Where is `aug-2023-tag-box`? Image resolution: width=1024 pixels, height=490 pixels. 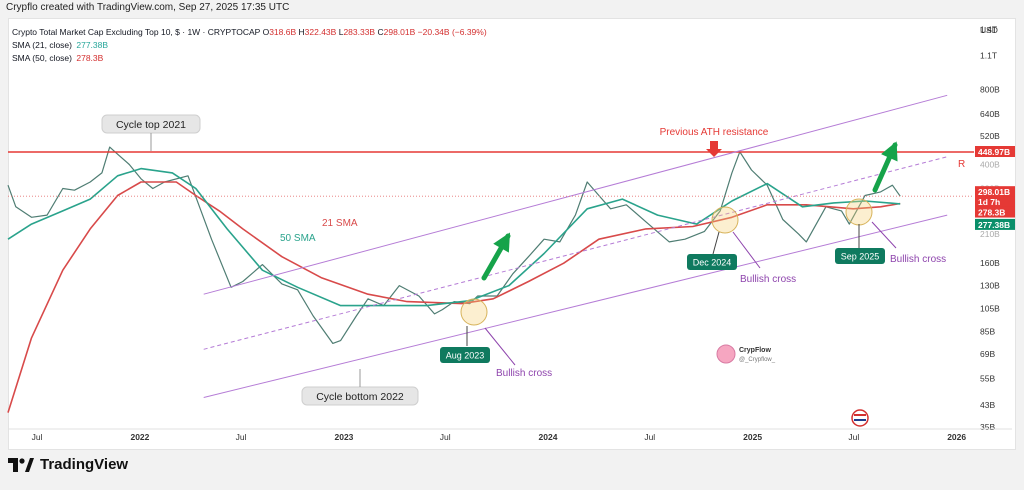
aug-2023-tag-box is located at coordinates (465, 355).